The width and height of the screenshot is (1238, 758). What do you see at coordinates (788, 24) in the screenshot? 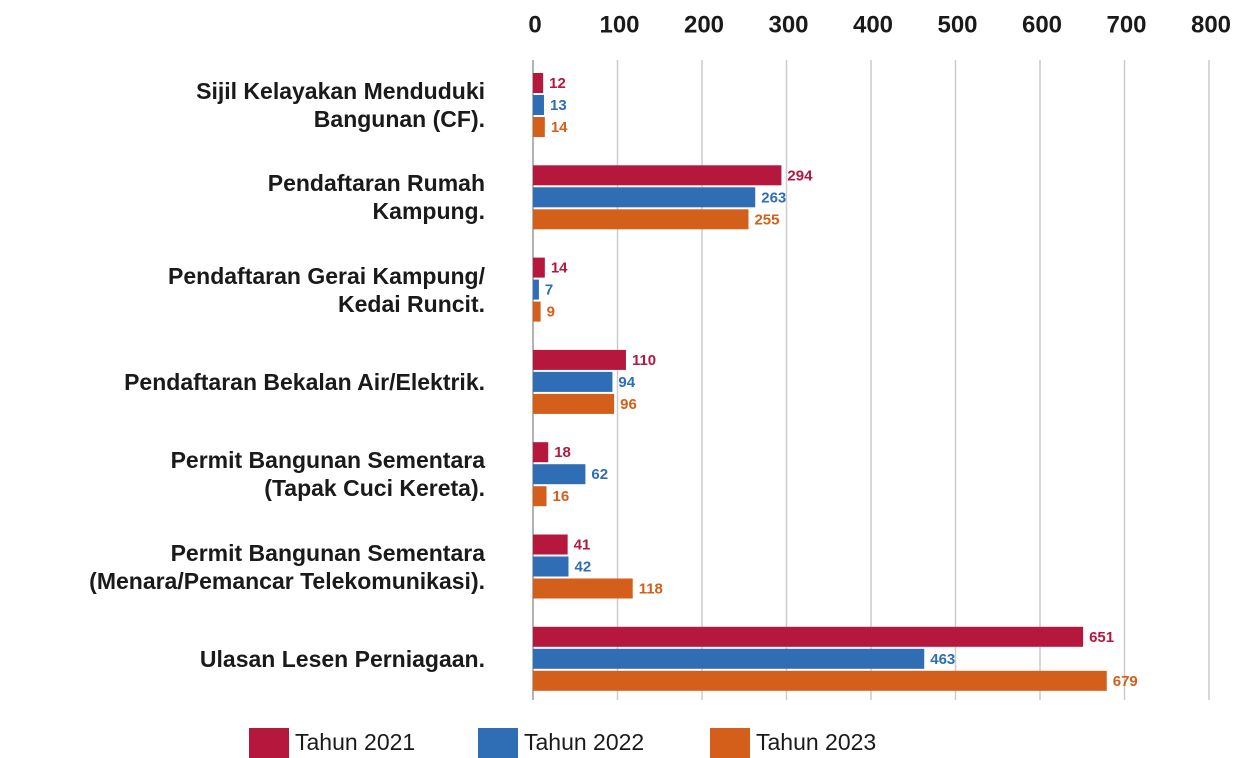
I see `x-tick-label: 300` at bounding box center [788, 24].